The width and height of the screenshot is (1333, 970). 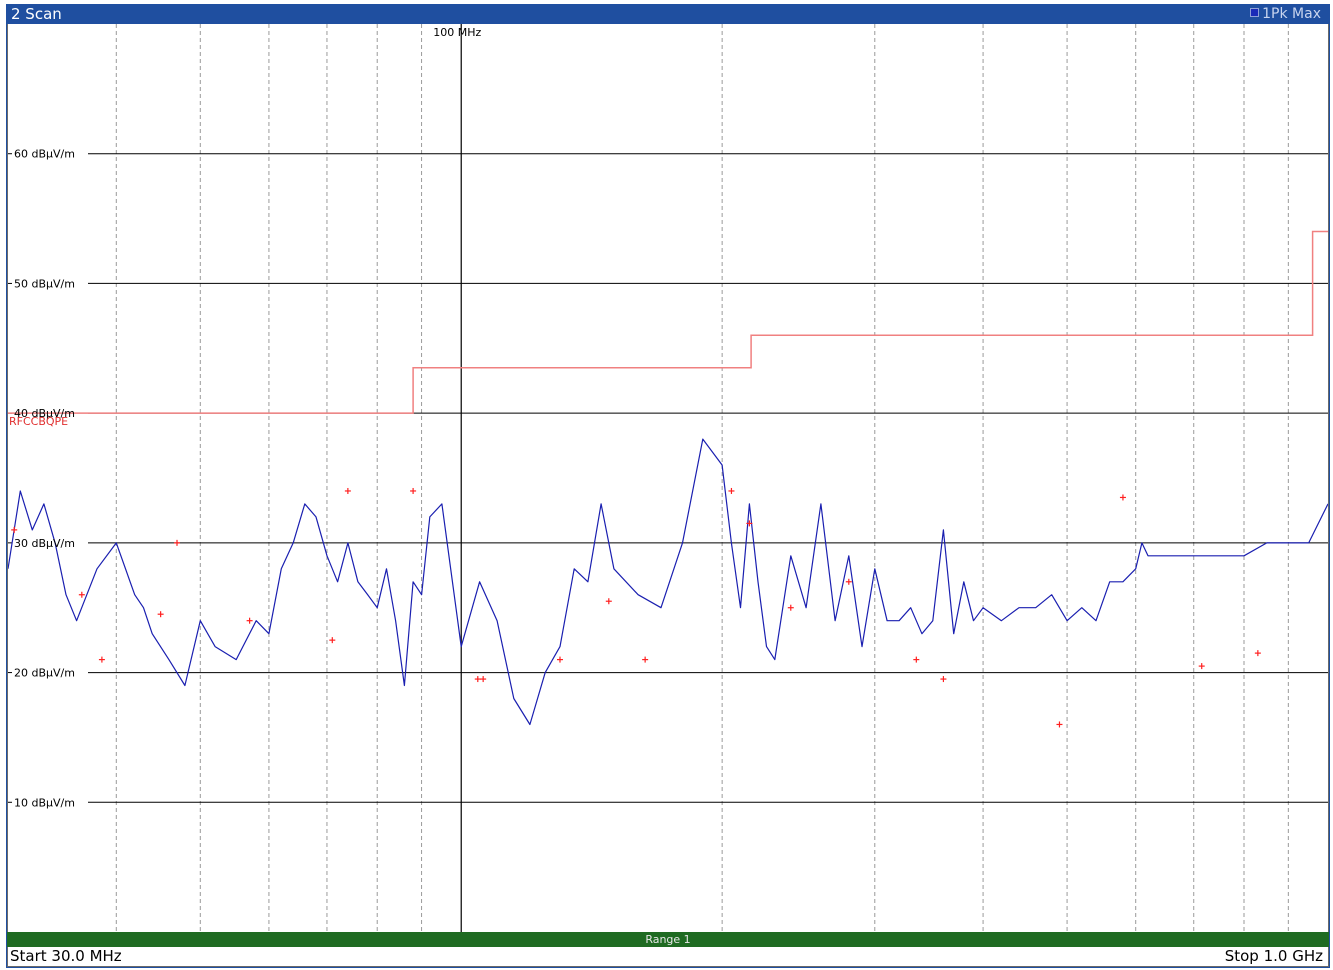 I want to click on title-bar: 2 Scan 1Pk Max, so click(x=668, y=14).